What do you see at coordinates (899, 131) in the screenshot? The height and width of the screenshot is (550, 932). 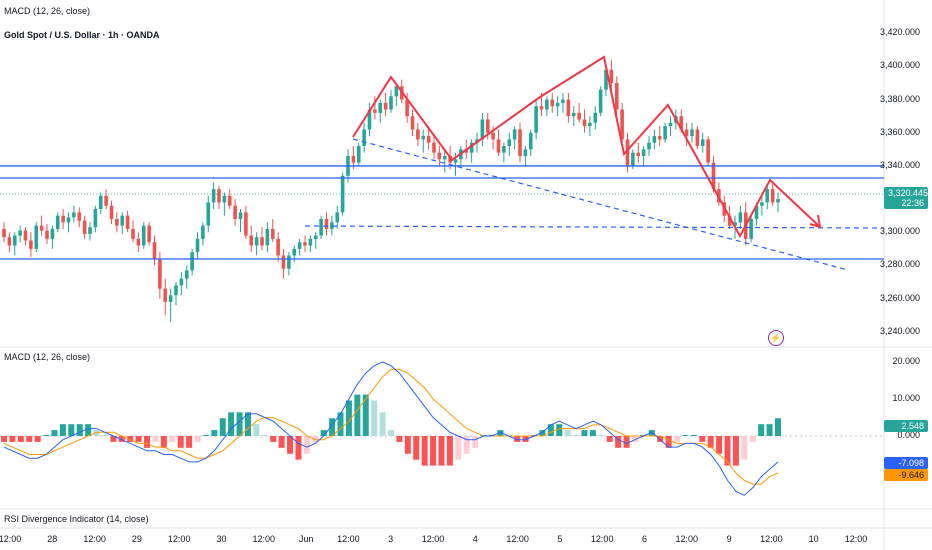 I see `price-tick: 3,360.000` at bounding box center [899, 131].